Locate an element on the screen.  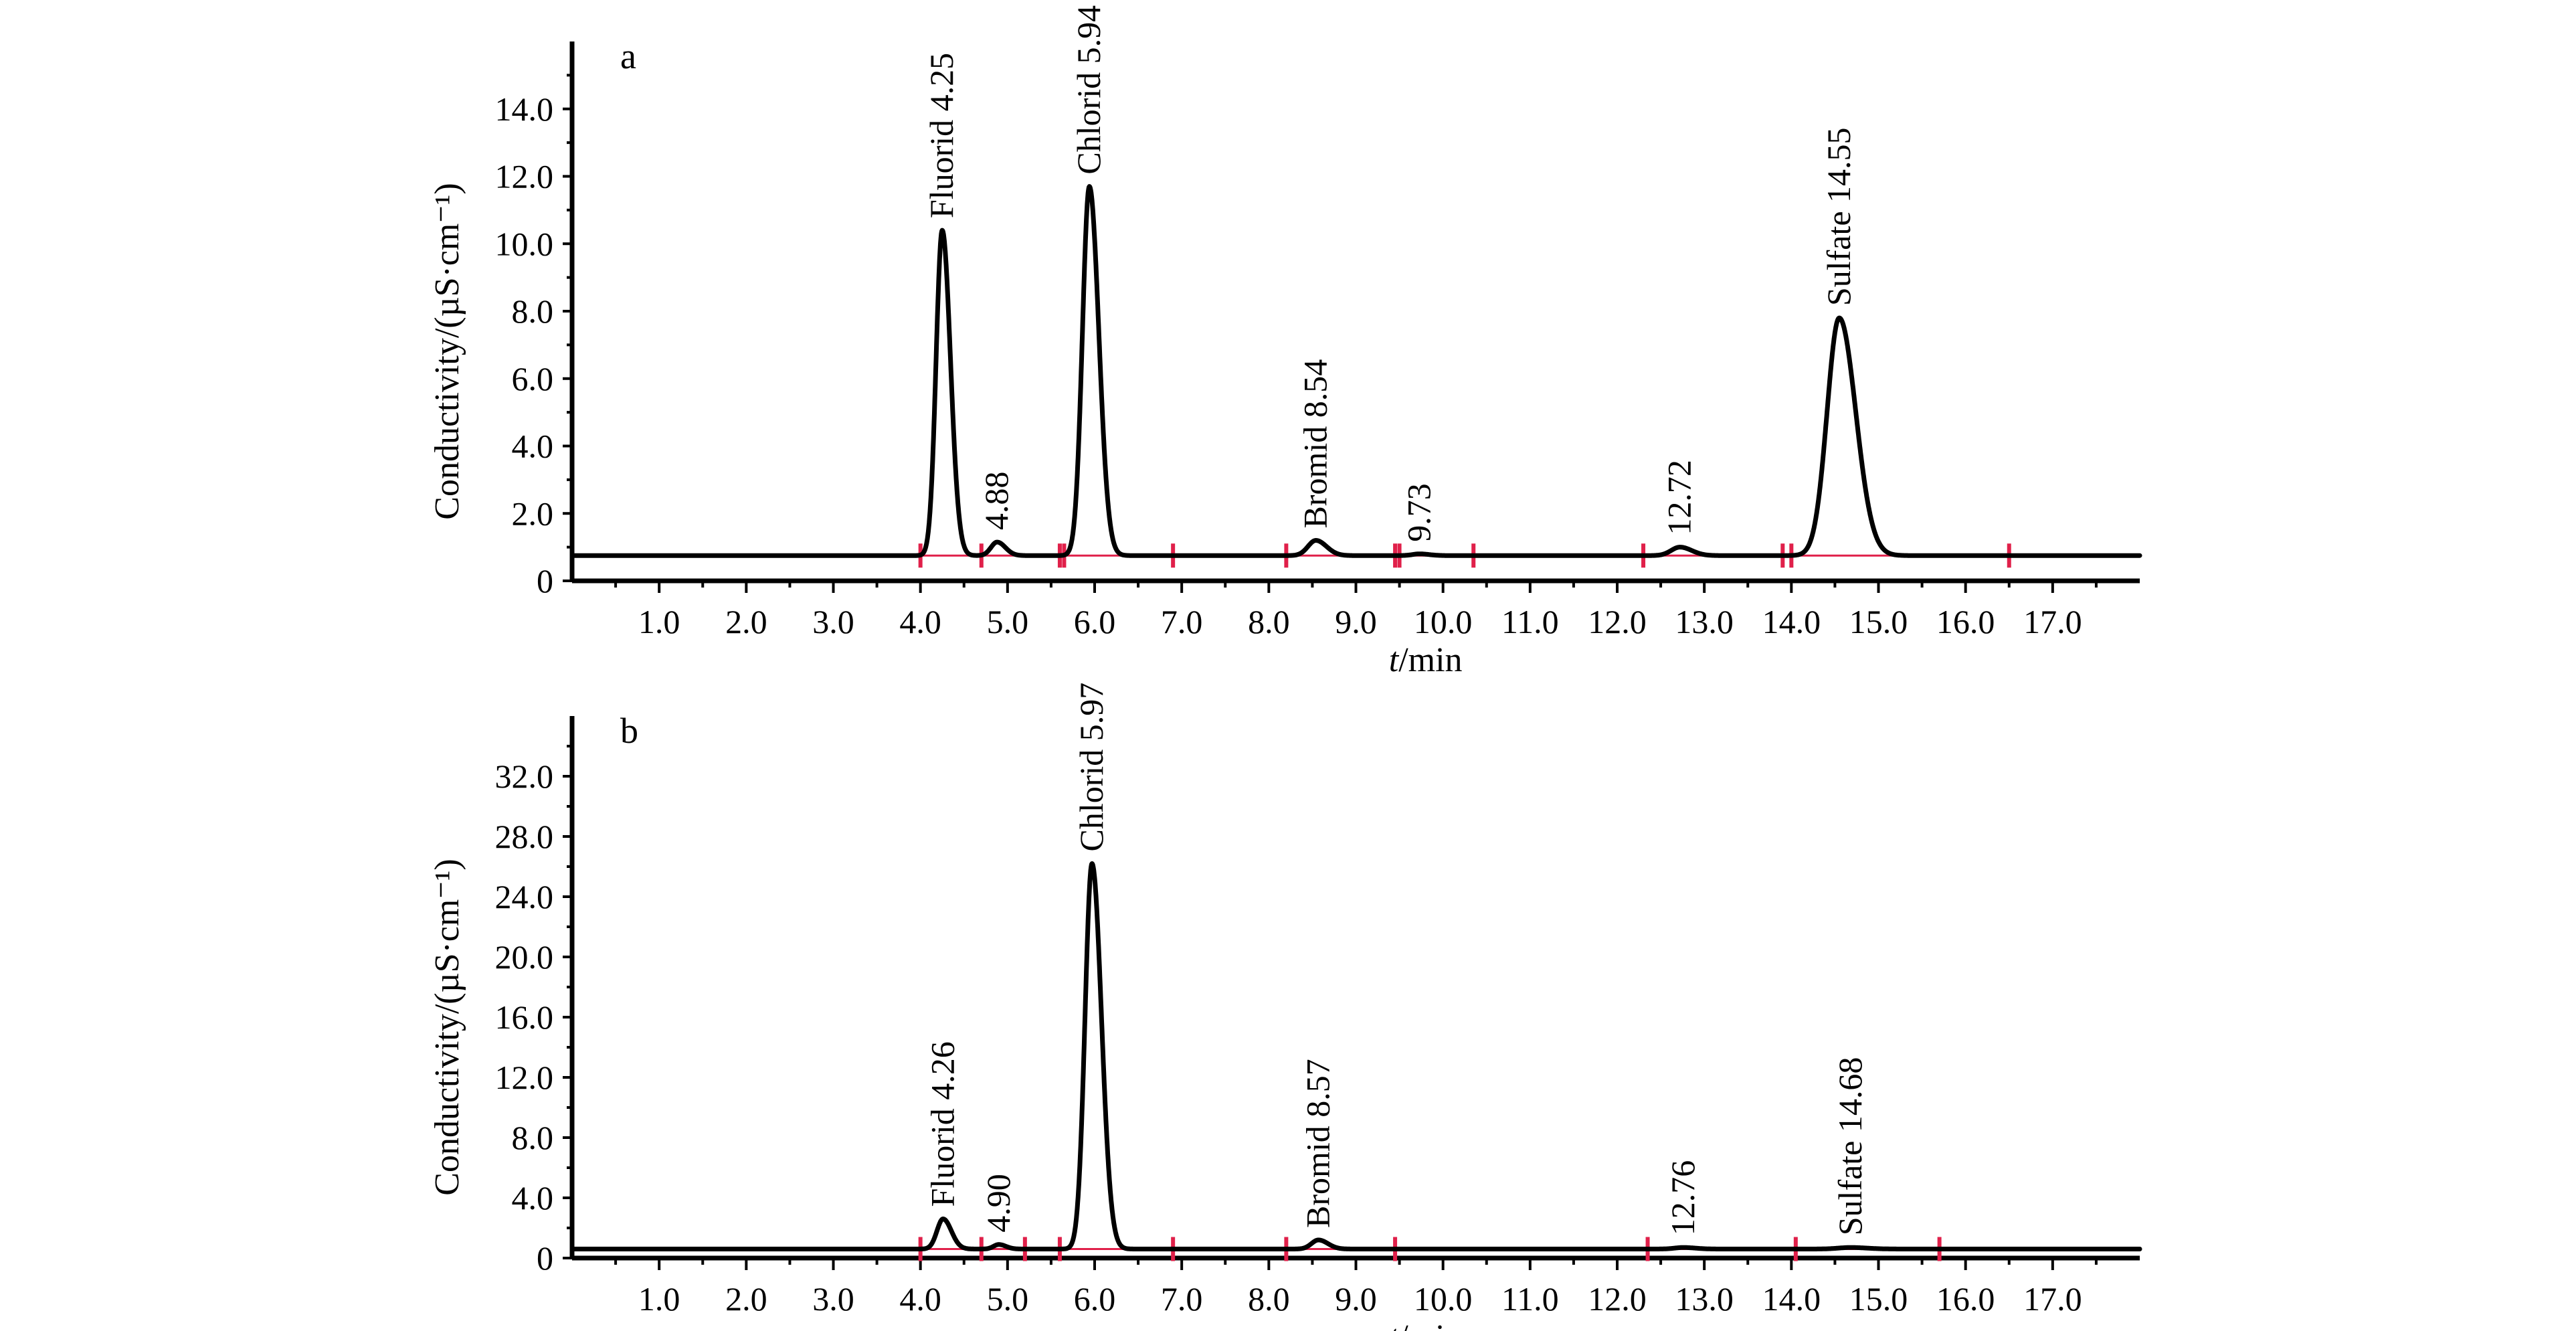
y-tick-label: 28.0 is located at coordinates (524, 836).